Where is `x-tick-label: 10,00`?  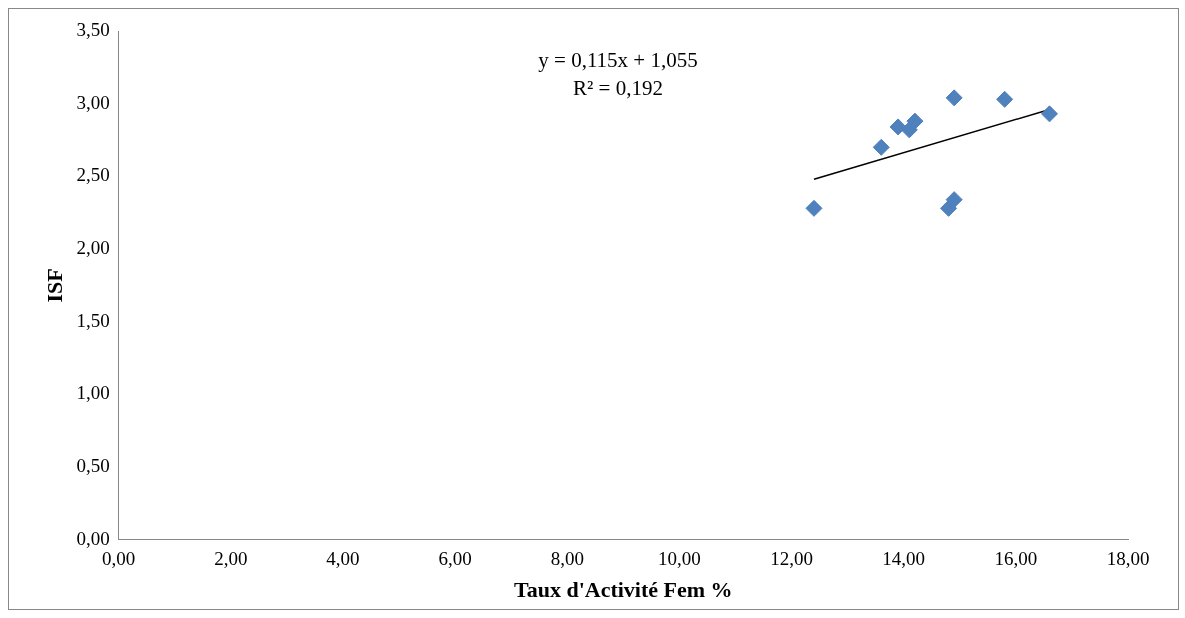 x-tick-label: 10,00 is located at coordinates (679, 559).